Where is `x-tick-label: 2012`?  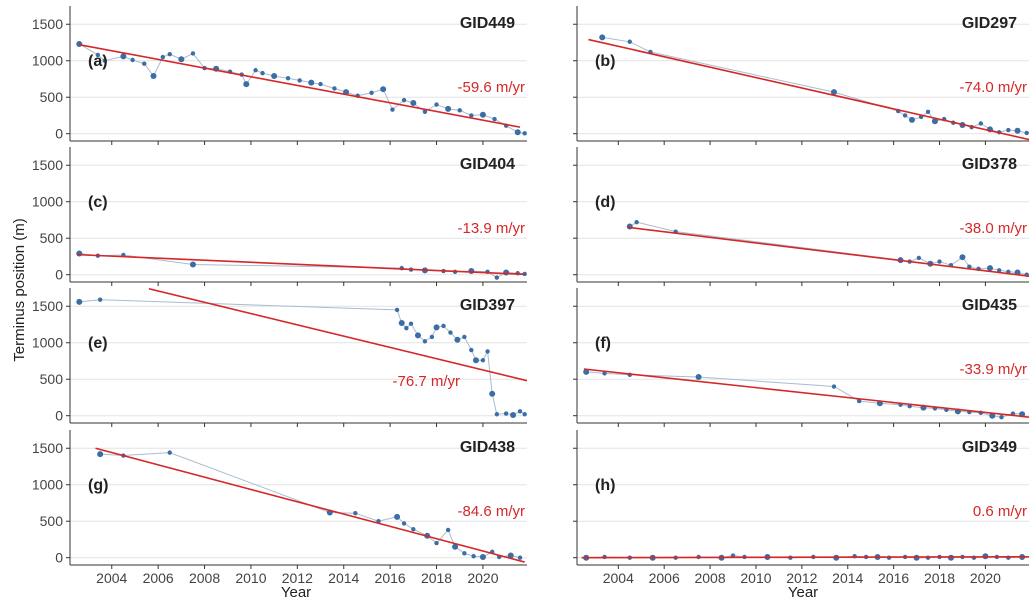 x-tick-label: 2012 is located at coordinates (297, 578).